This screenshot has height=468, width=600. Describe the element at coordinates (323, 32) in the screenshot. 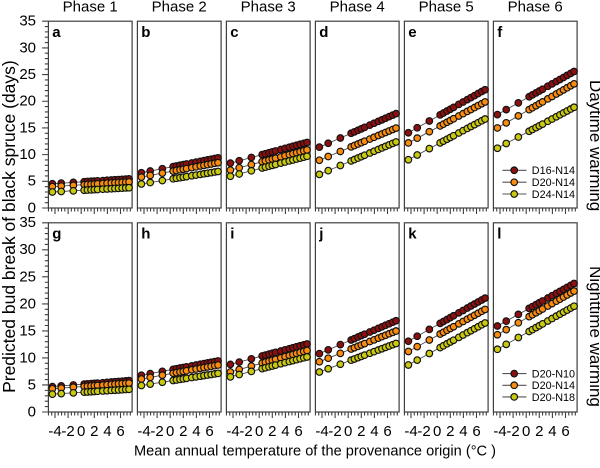

I see `svg-text: d` at that location.